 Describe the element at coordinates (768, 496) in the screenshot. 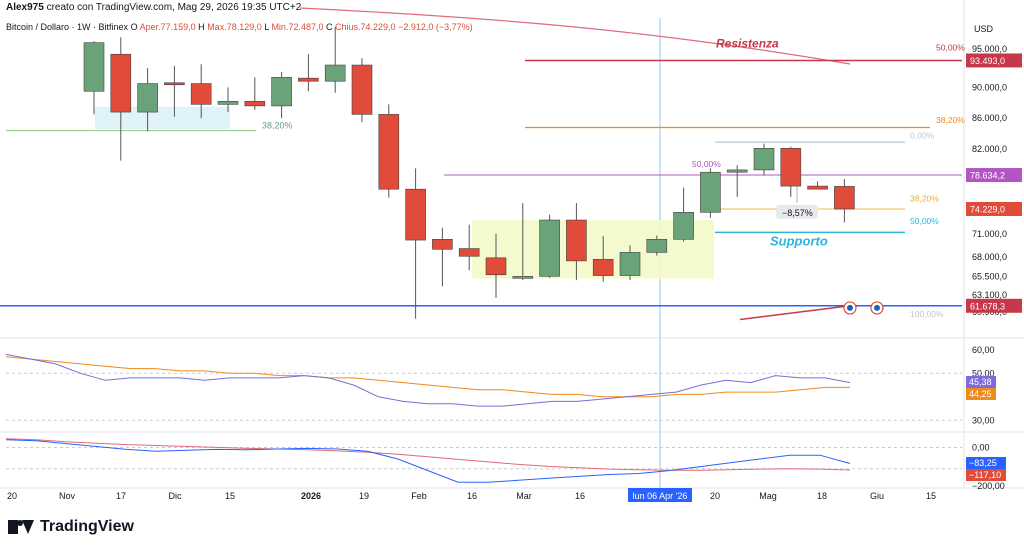

I see `time-tick-label: Mag` at that location.